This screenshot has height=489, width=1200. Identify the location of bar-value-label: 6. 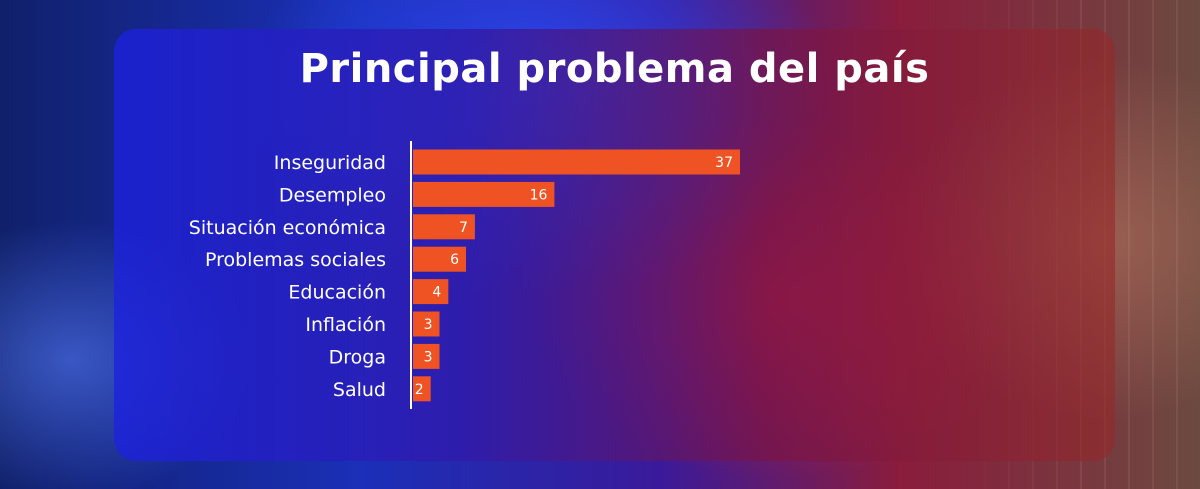
(454, 260).